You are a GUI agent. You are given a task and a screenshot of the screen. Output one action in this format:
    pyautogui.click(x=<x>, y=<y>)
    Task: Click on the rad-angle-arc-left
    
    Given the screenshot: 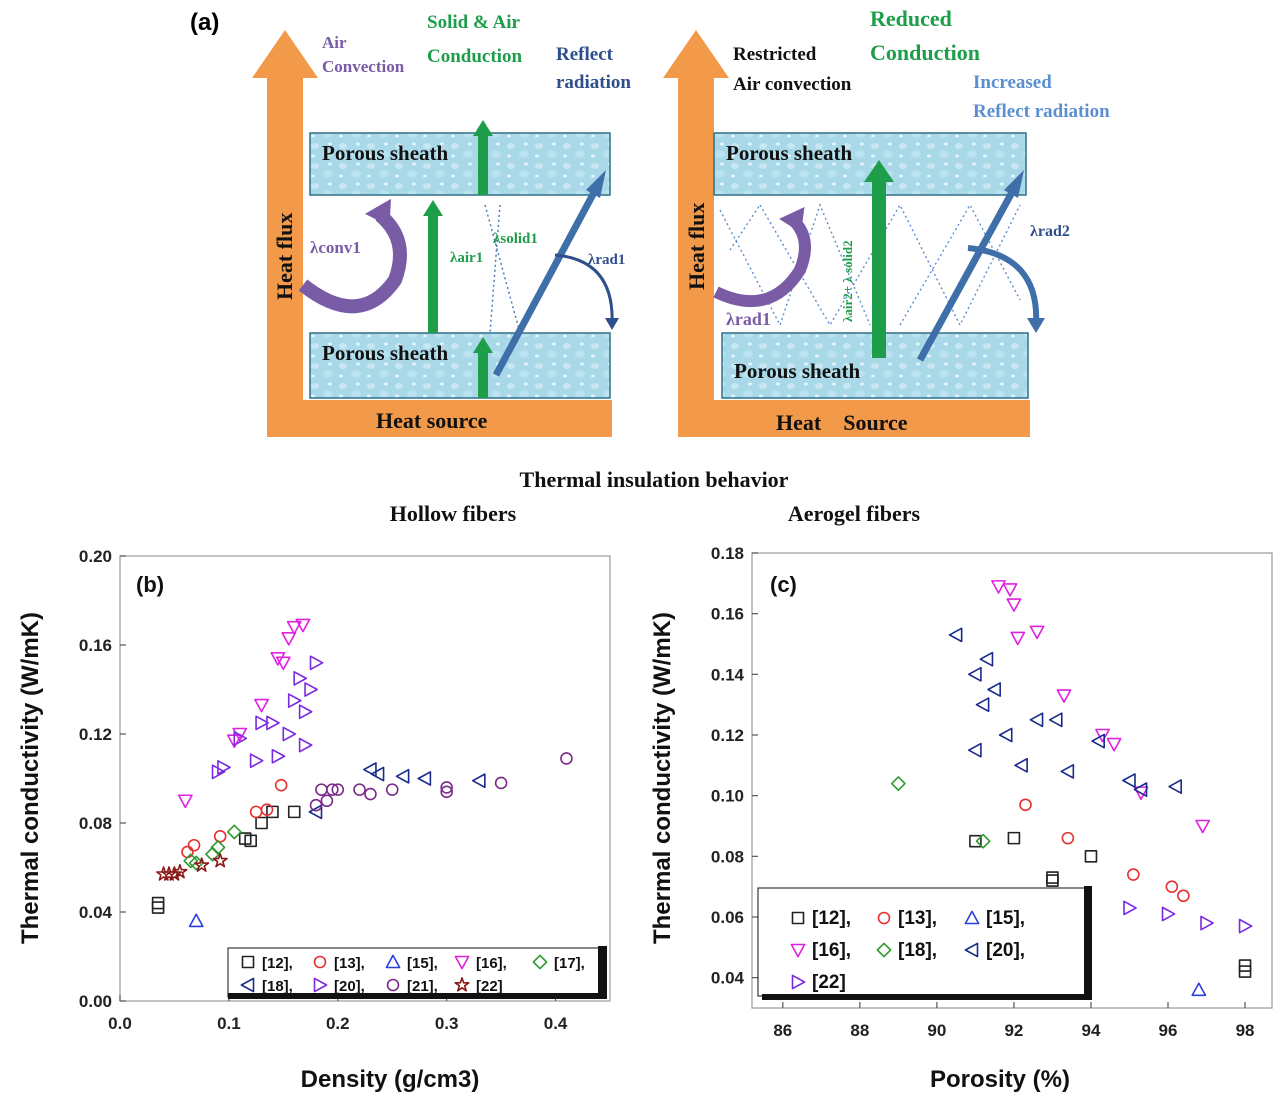 What is the action you would take?
    pyautogui.click(x=584, y=289)
    